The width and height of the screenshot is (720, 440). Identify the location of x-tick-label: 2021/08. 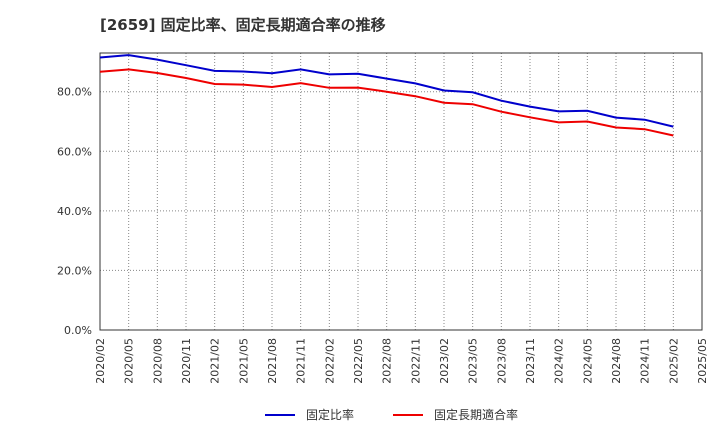
(272, 361).